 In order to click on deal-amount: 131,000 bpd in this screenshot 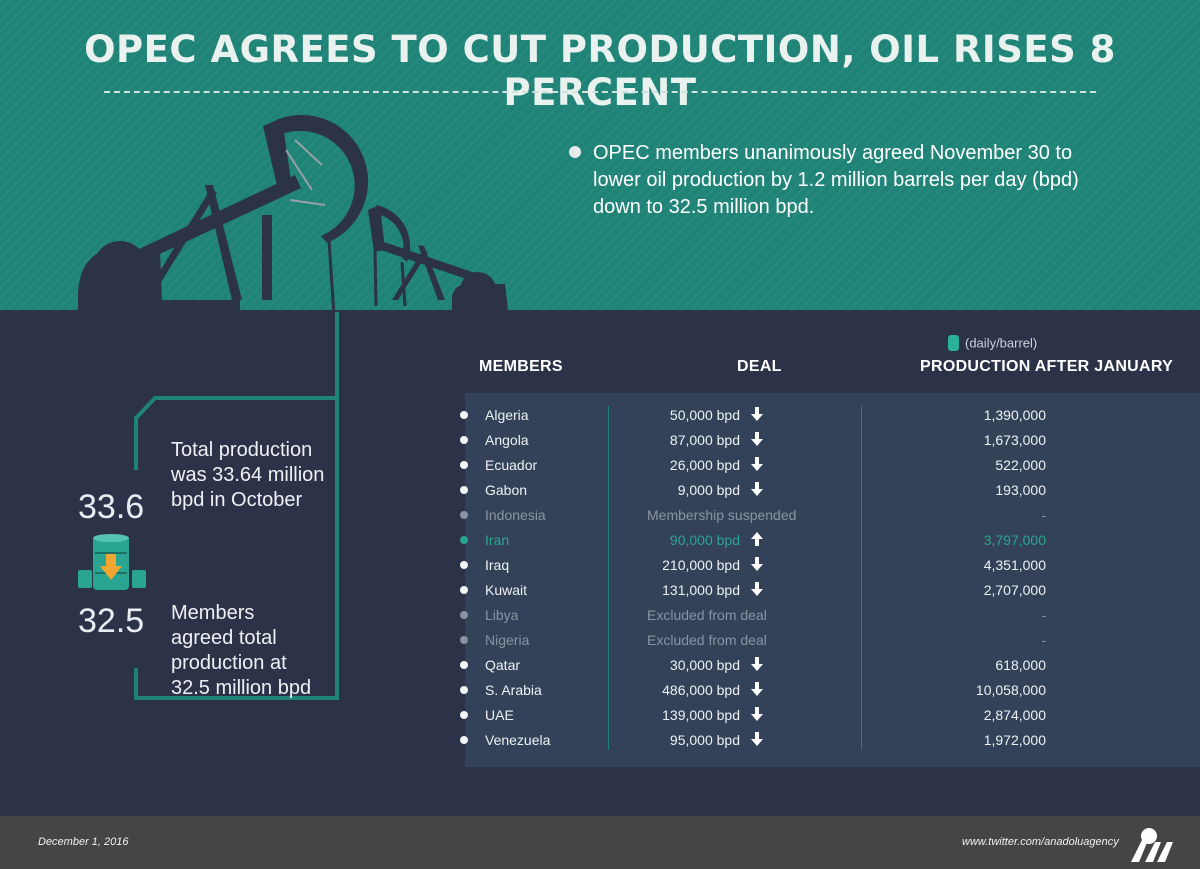, I will do `click(701, 590)`.